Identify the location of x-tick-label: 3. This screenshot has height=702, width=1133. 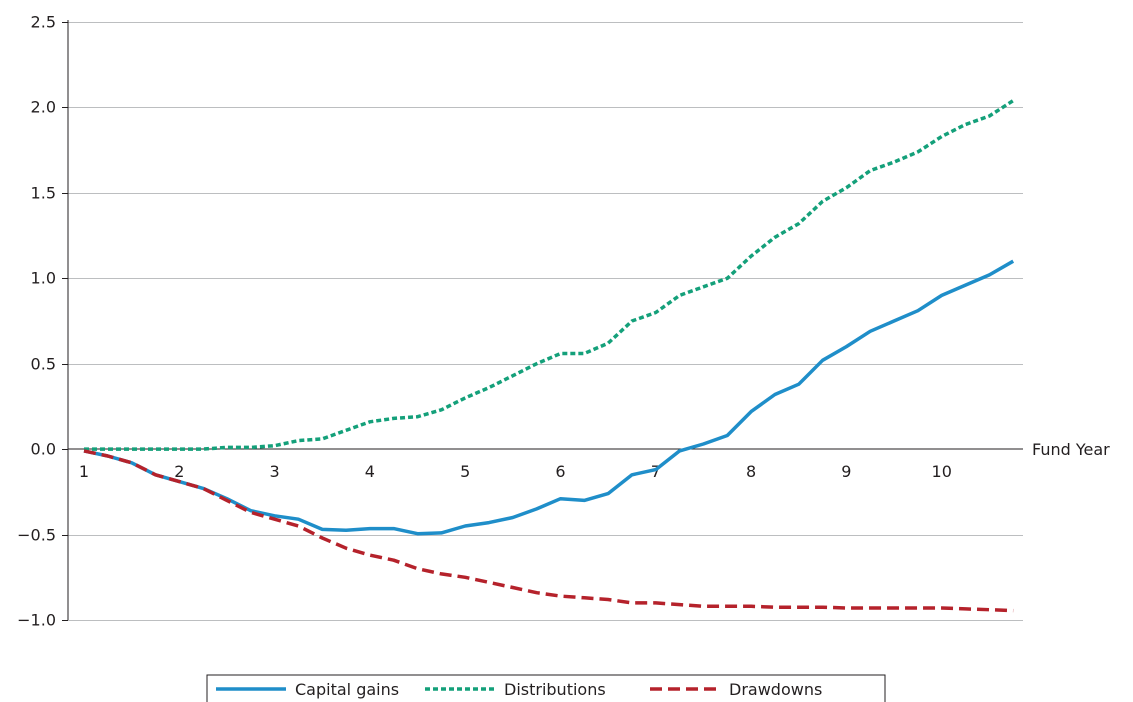
(275, 471).